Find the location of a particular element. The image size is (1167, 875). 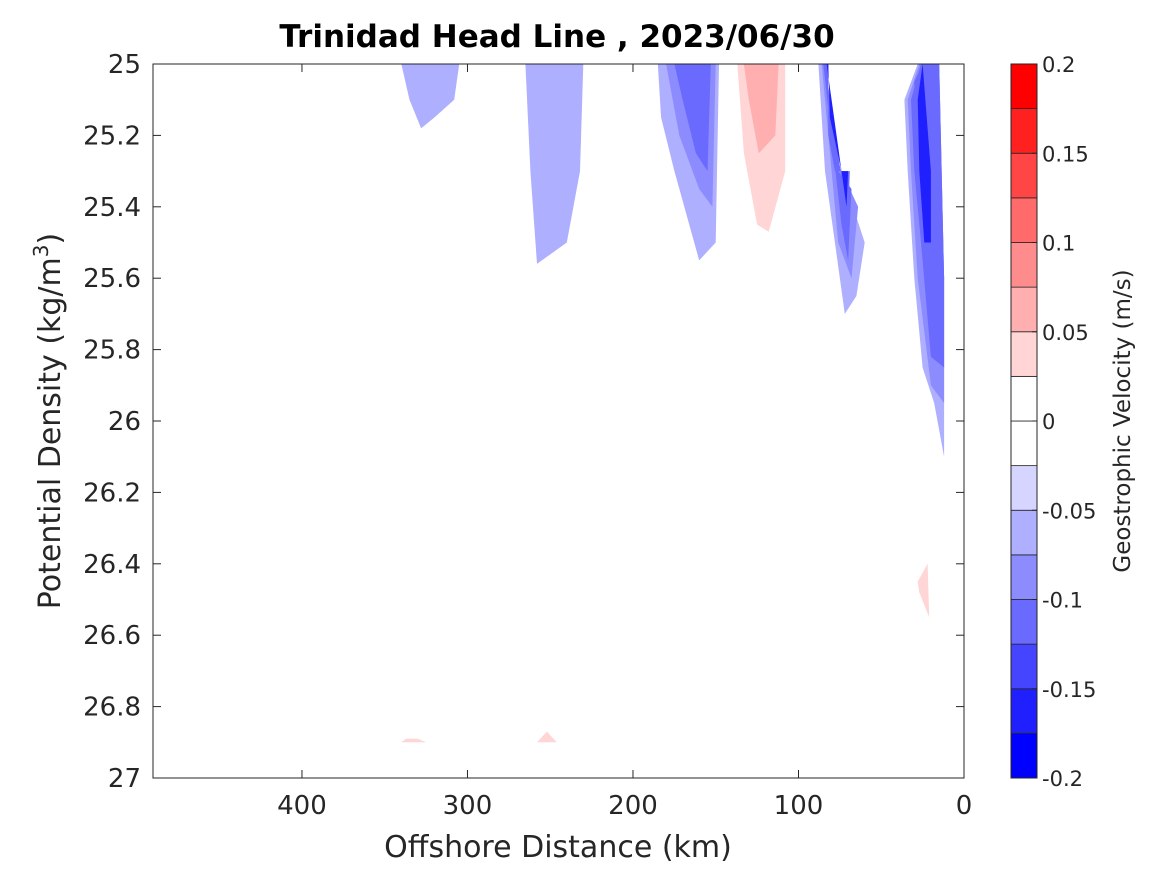

x-axis-label: Offshore Distance (km) is located at coordinates (558, 847).